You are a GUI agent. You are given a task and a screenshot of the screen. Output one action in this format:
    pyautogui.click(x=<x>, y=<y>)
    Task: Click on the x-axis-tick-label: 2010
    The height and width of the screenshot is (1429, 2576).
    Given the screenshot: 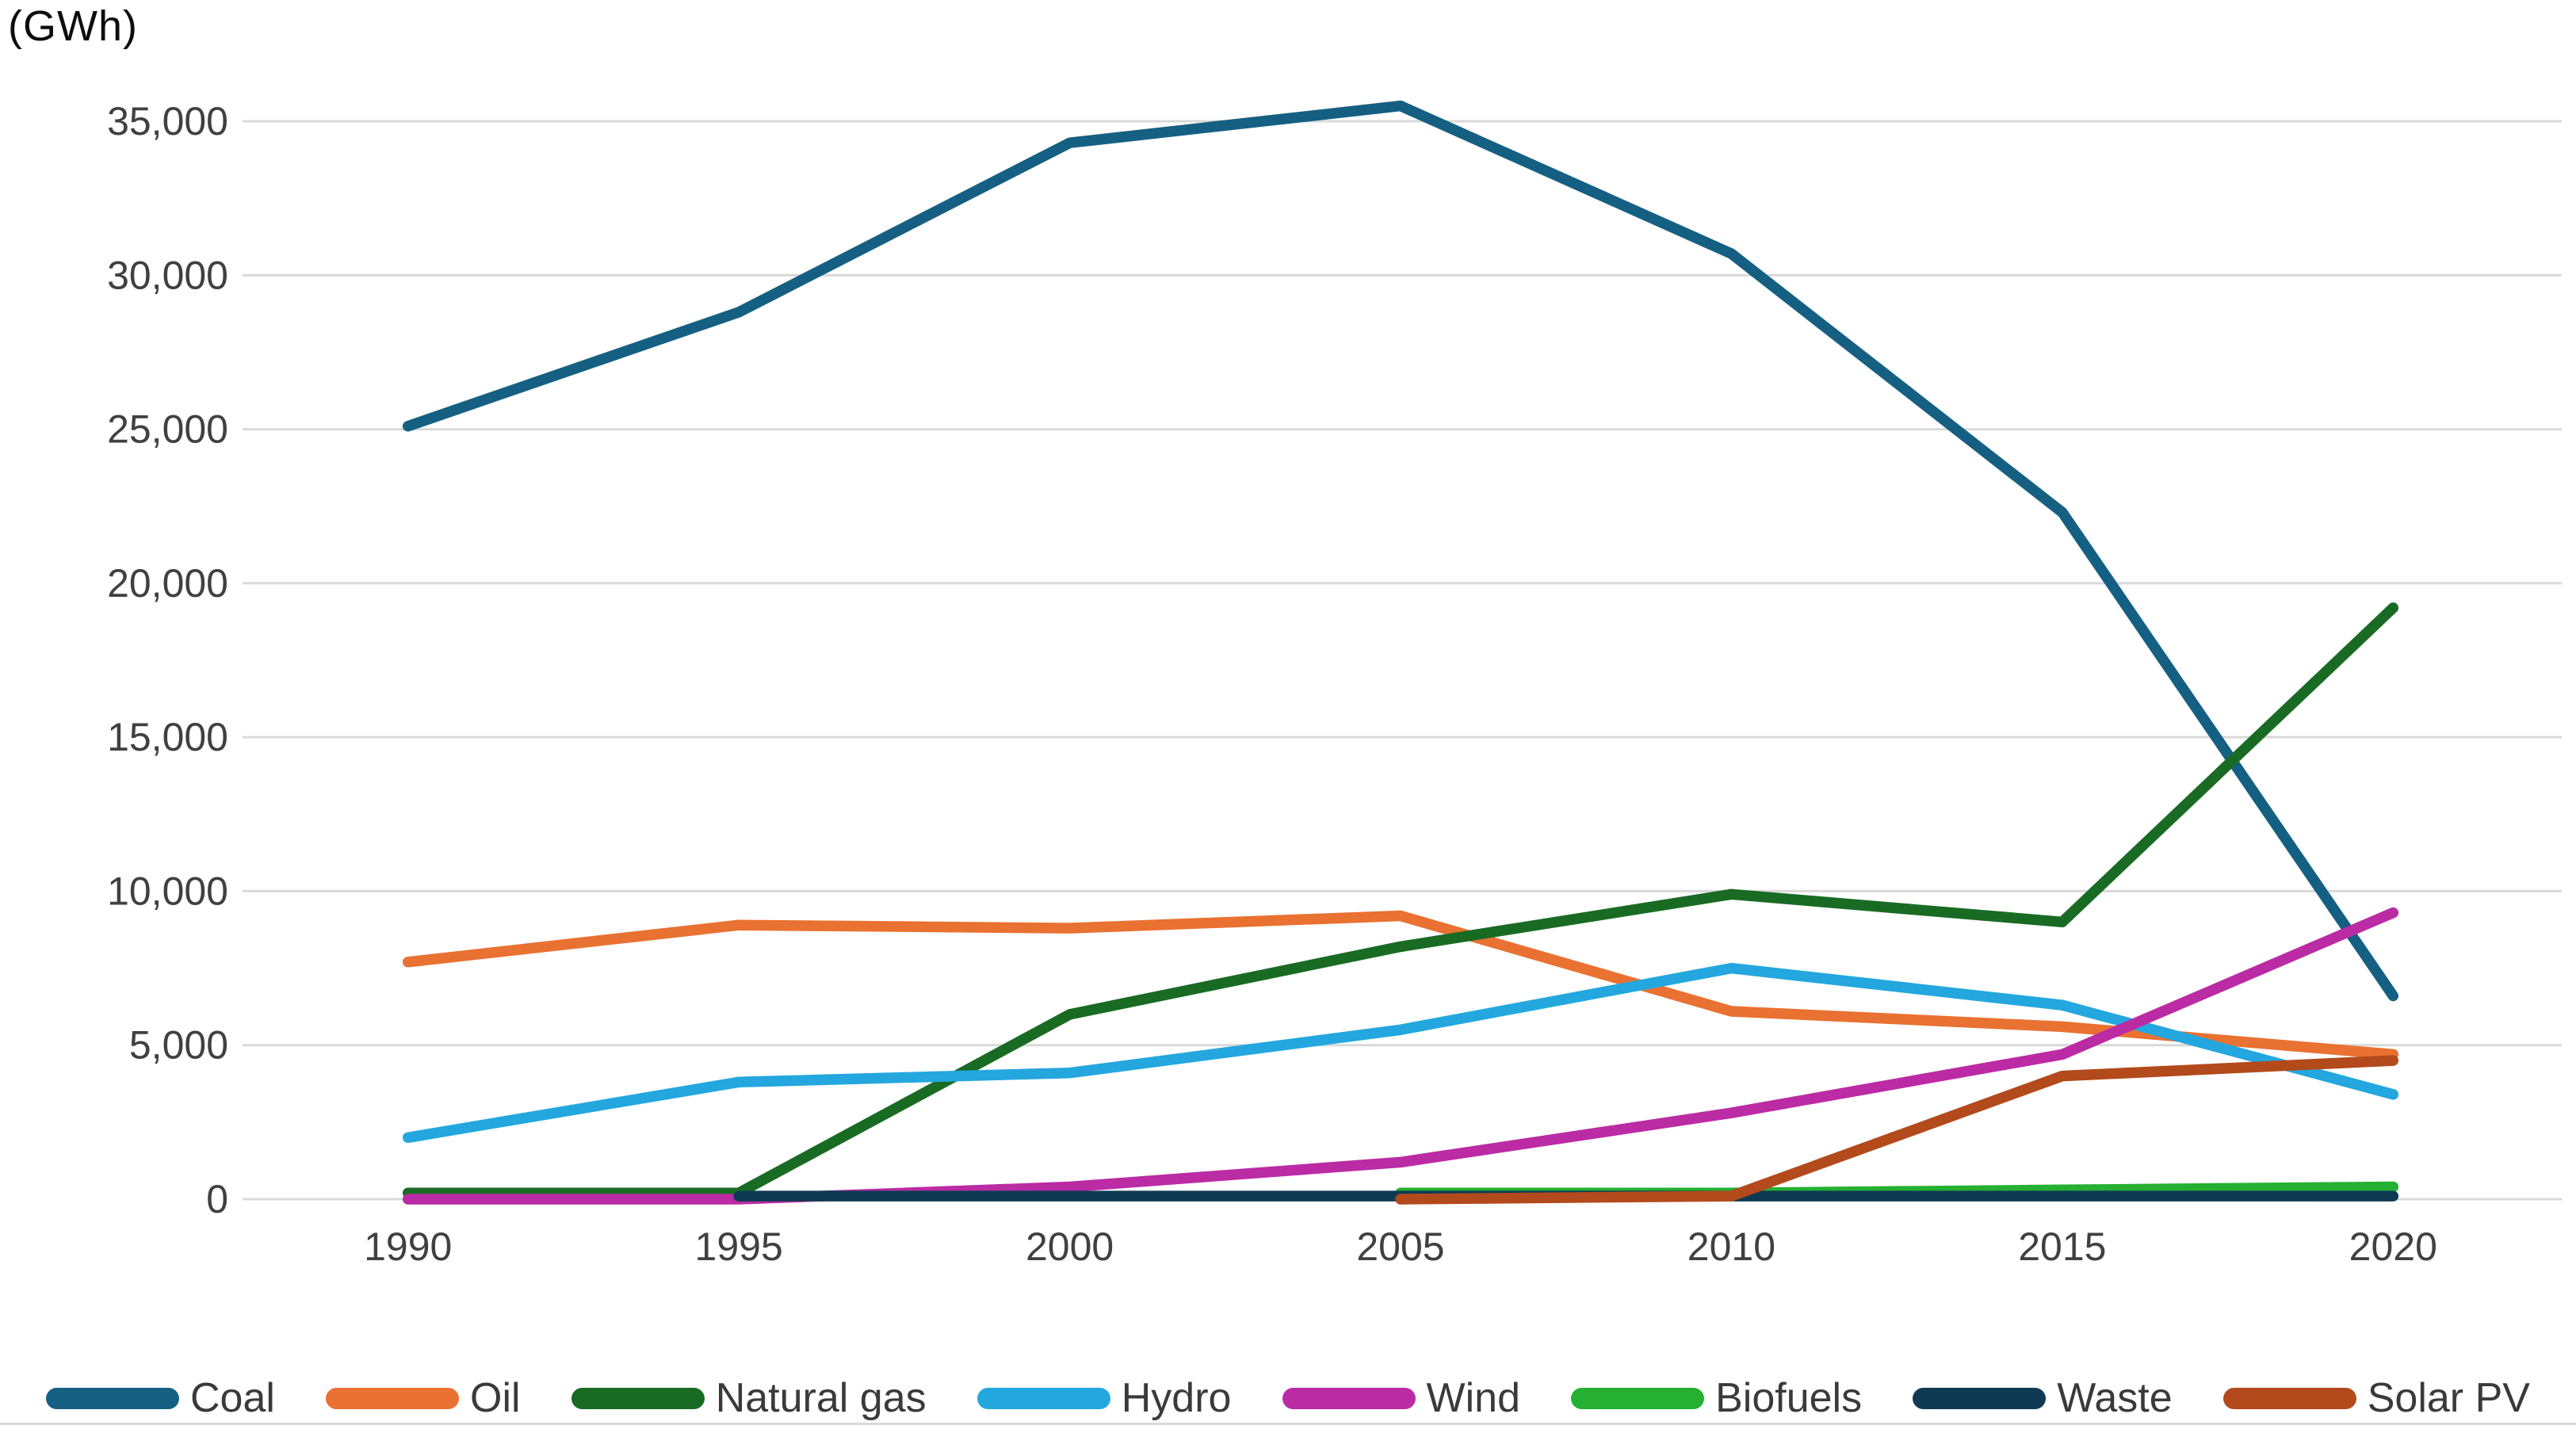 What is the action you would take?
    pyautogui.click(x=1731, y=1247)
    